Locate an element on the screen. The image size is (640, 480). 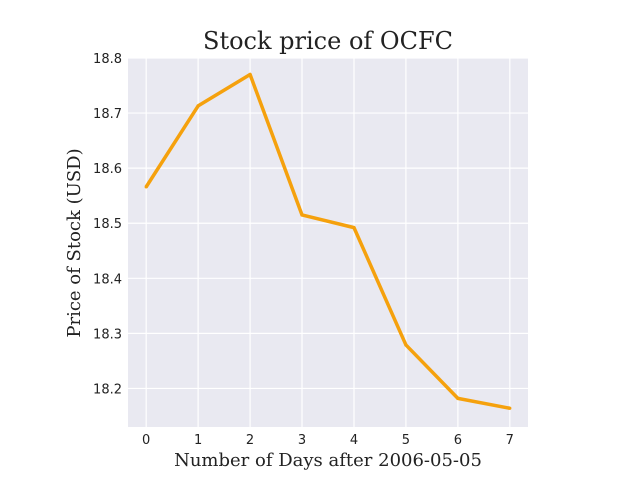
y-tick-label: 18.3 is located at coordinates (107, 334).